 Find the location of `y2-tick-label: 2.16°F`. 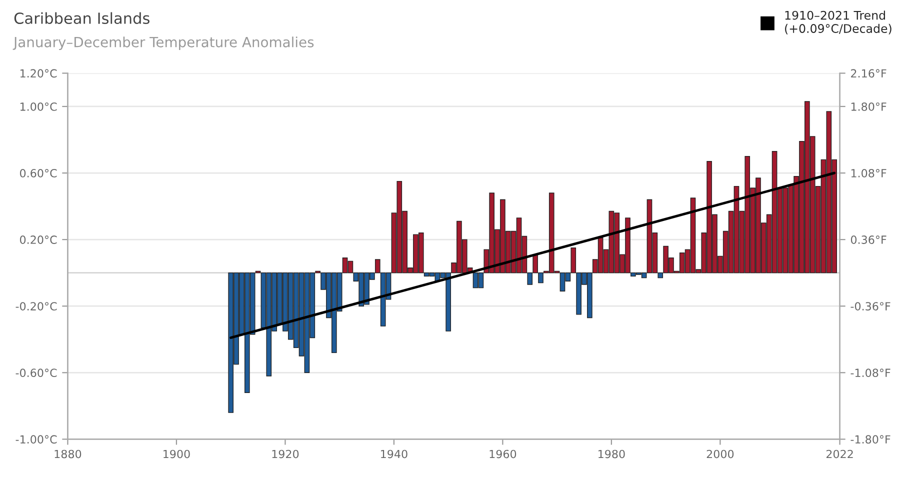

y2-tick-label: 2.16°F is located at coordinates (868, 73).